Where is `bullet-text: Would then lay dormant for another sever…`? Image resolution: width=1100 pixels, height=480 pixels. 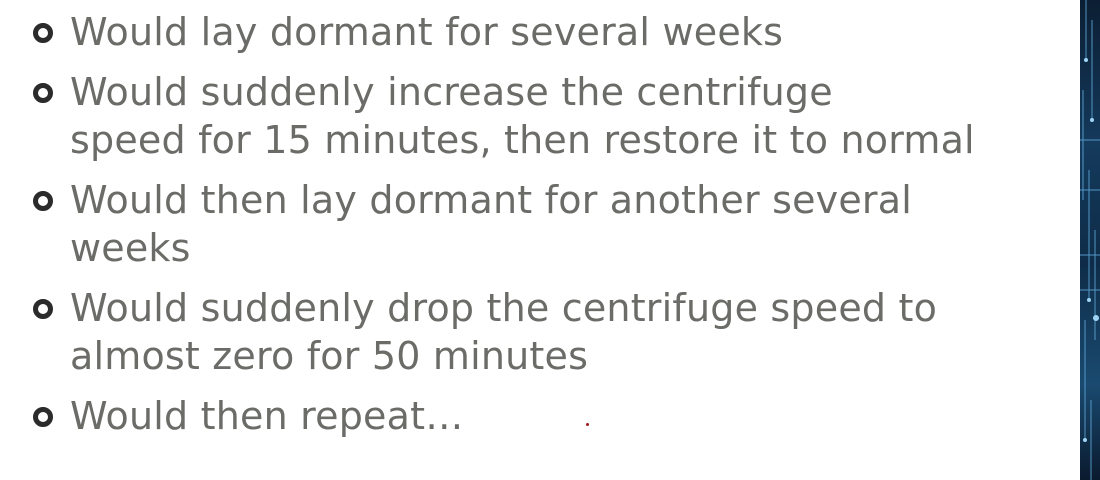 bullet-text: Would then lay dormant for another sever… is located at coordinates (491, 200).